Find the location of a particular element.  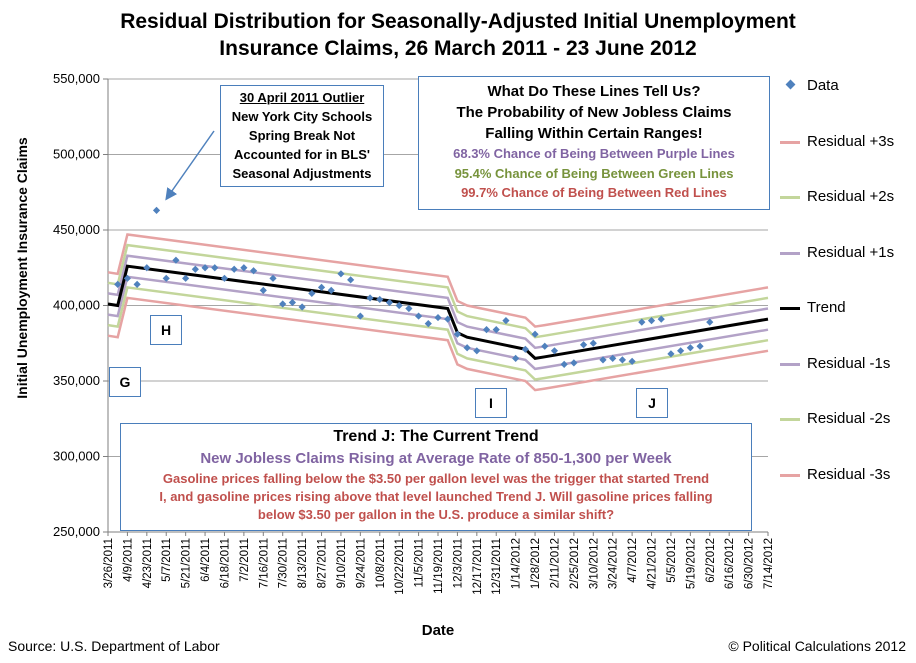

y-tick-label: 500,000 is located at coordinates (76, 154).